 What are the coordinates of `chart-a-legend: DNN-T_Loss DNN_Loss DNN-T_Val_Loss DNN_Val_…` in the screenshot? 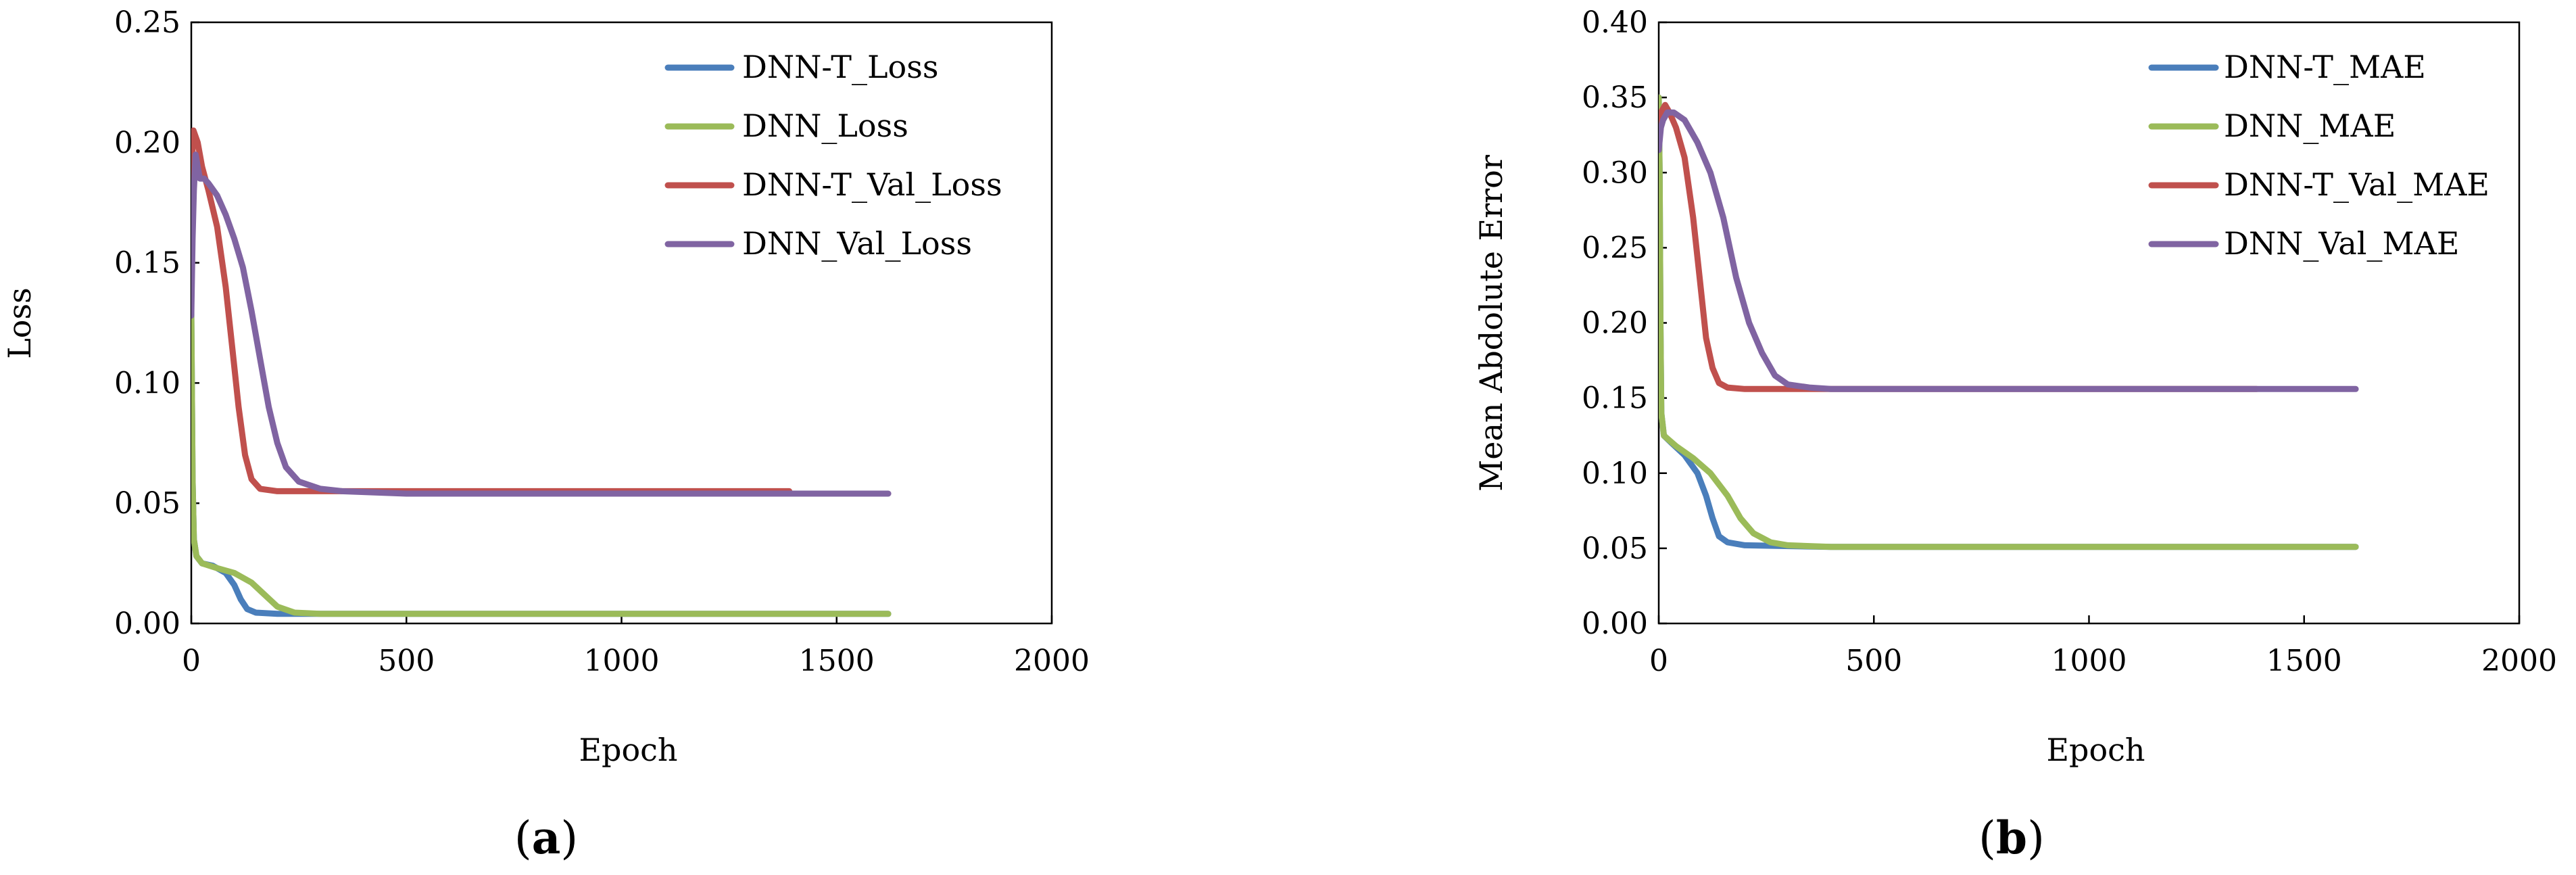 It's located at (833, 155).